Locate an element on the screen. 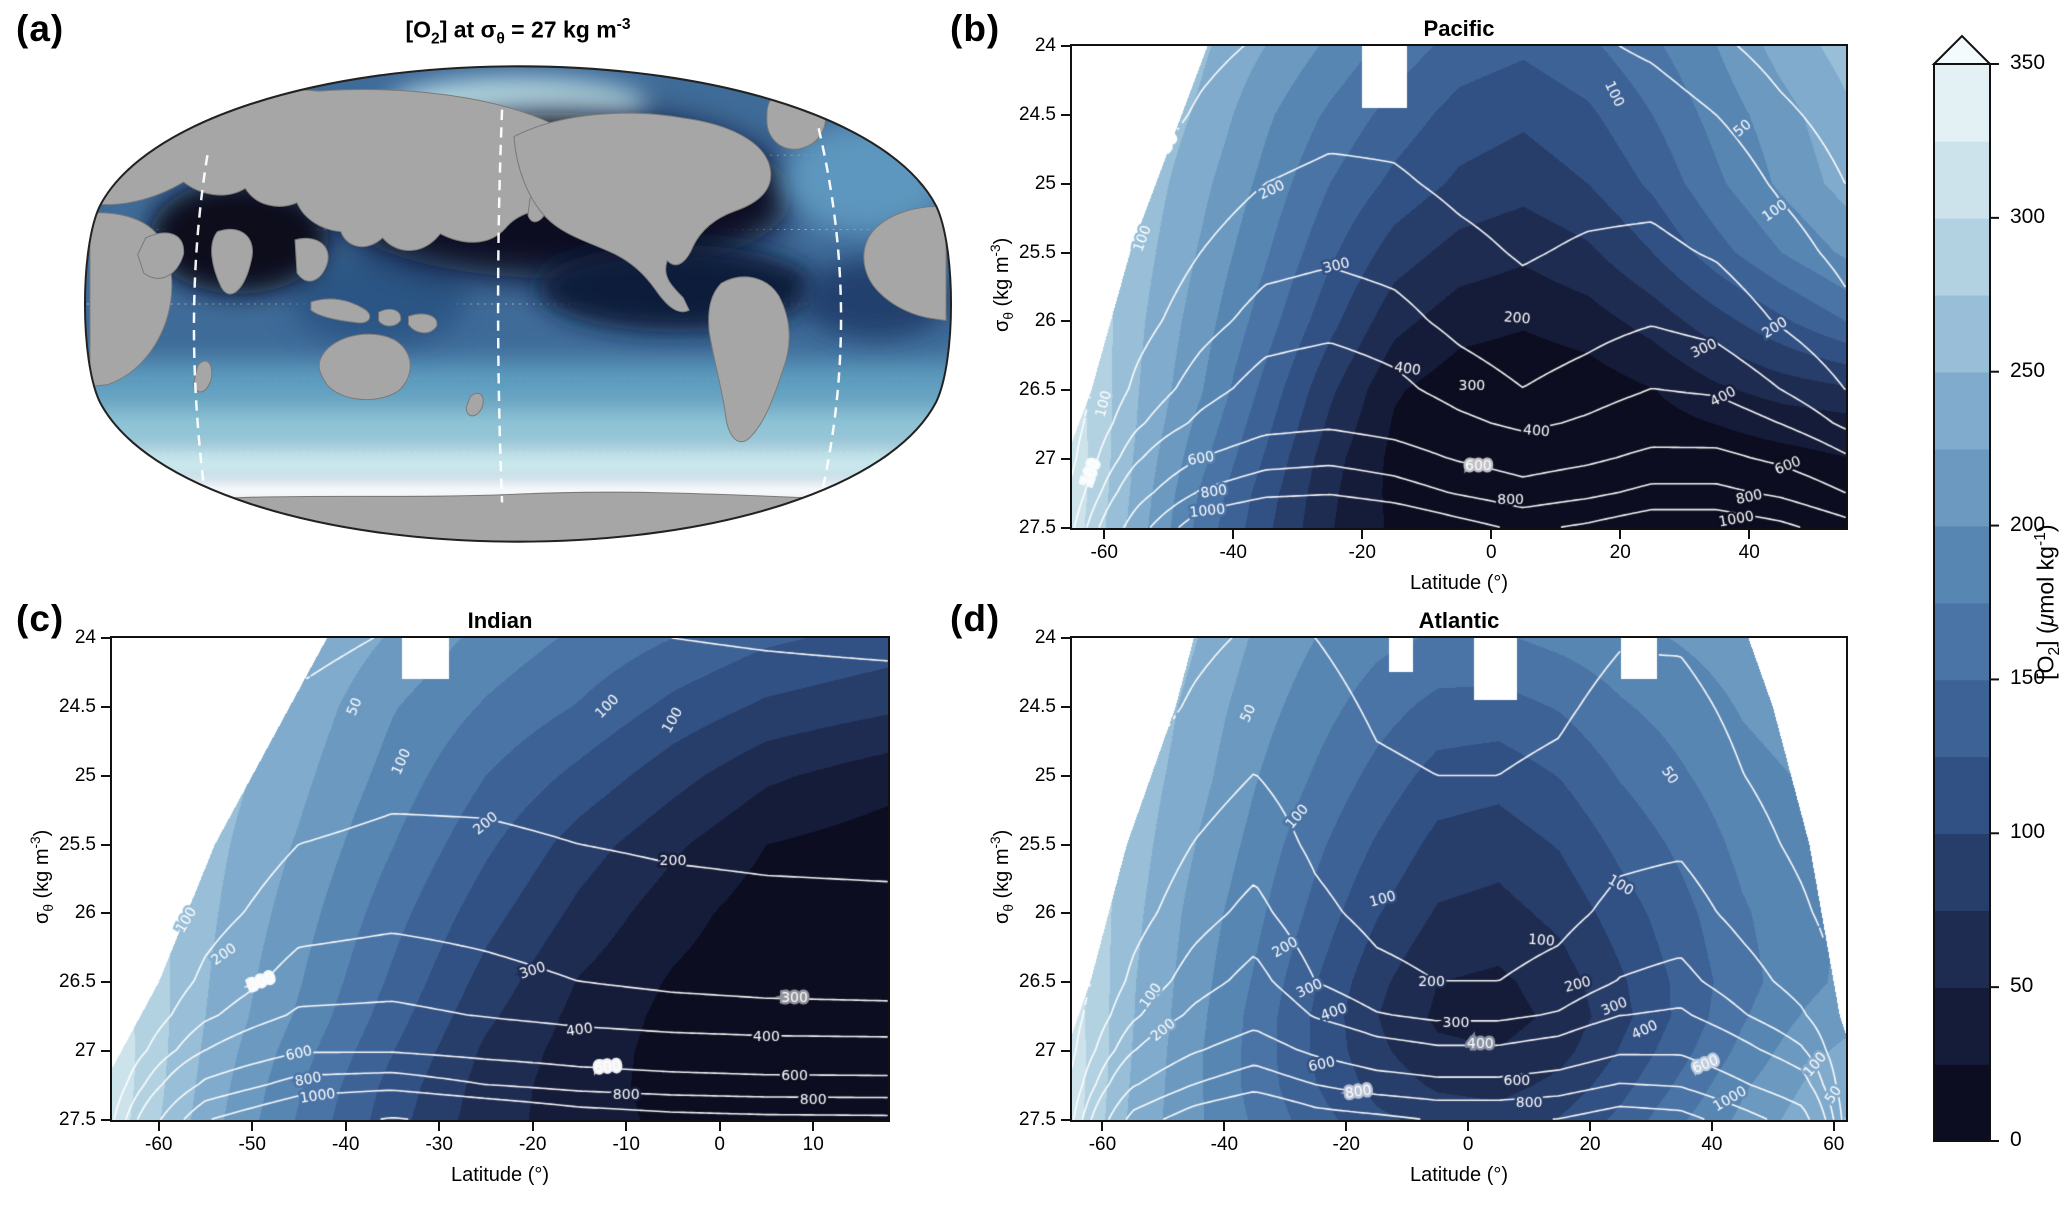 This screenshot has height=1229, width=2067. x-tick-label: -10 is located at coordinates (626, 1144).